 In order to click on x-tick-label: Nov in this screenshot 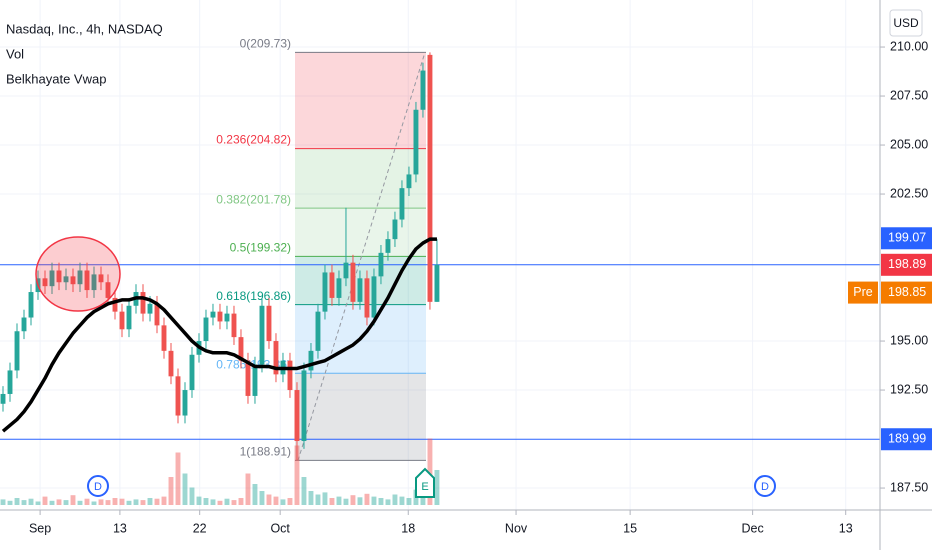, I will do `click(516, 528)`.